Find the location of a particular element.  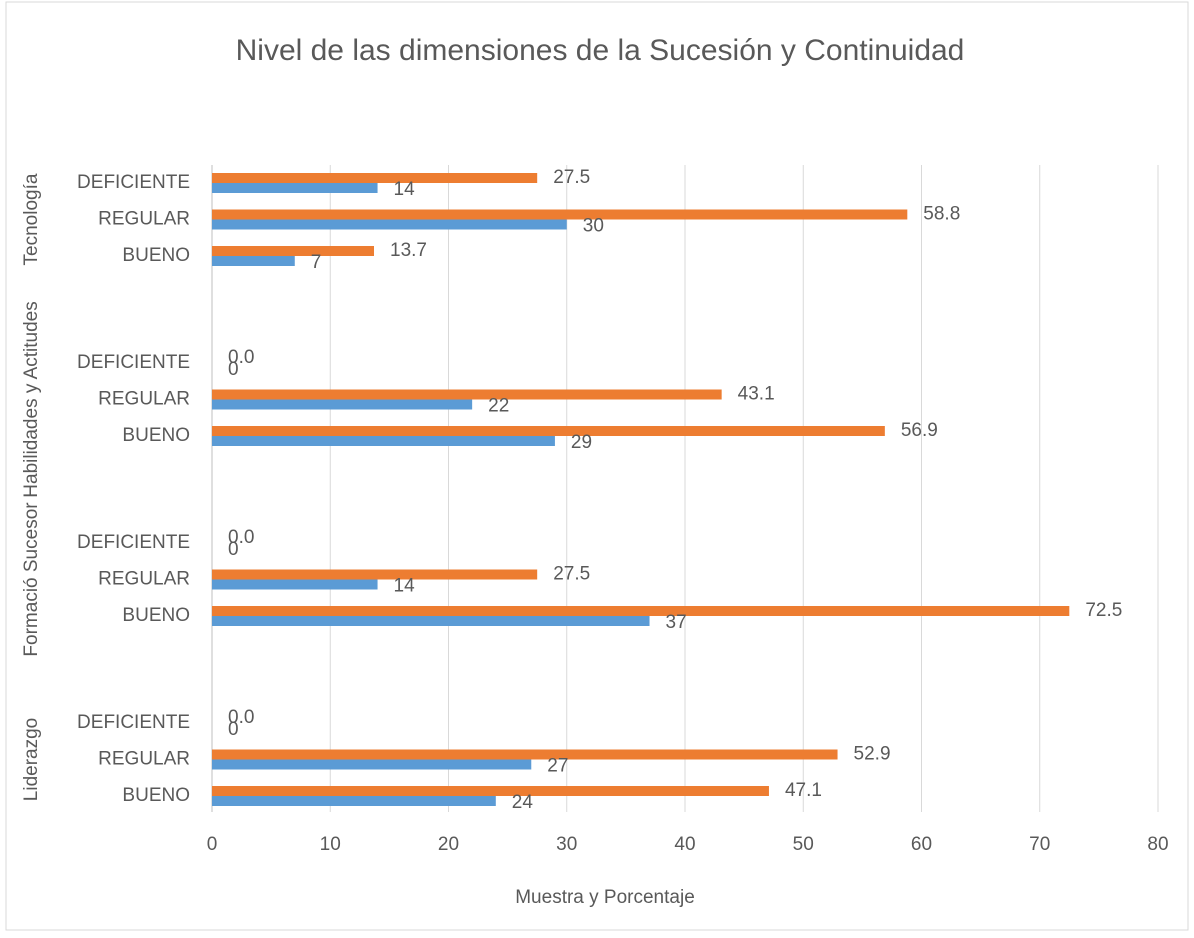

x-tick-label: 20 is located at coordinates (448, 844).